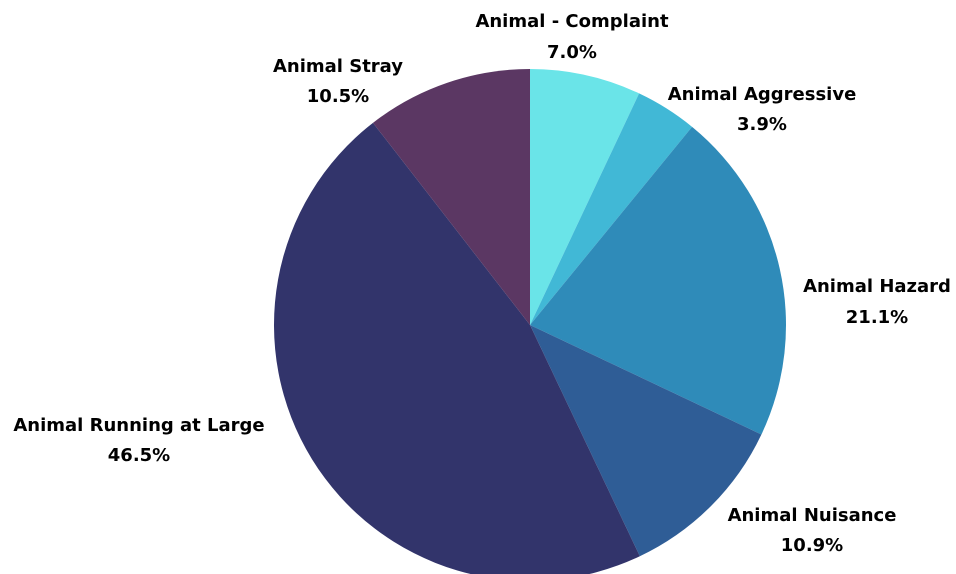 Image resolution: width=956 pixels, height=574 pixels. What do you see at coordinates (762, 124) in the screenshot?
I see `slice-percent-animal-aggressive: 3.9%` at bounding box center [762, 124].